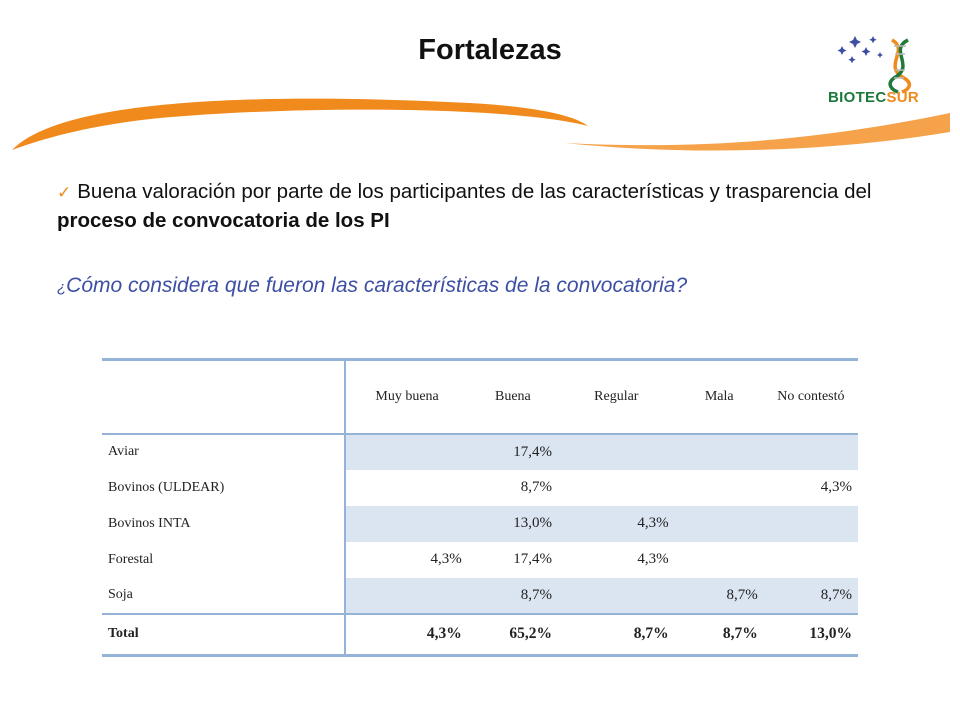 This screenshot has height=720, width=960. What do you see at coordinates (857, 97) in the screenshot?
I see `logo-text-part1: BIOTEC` at bounding box center [857, 97].